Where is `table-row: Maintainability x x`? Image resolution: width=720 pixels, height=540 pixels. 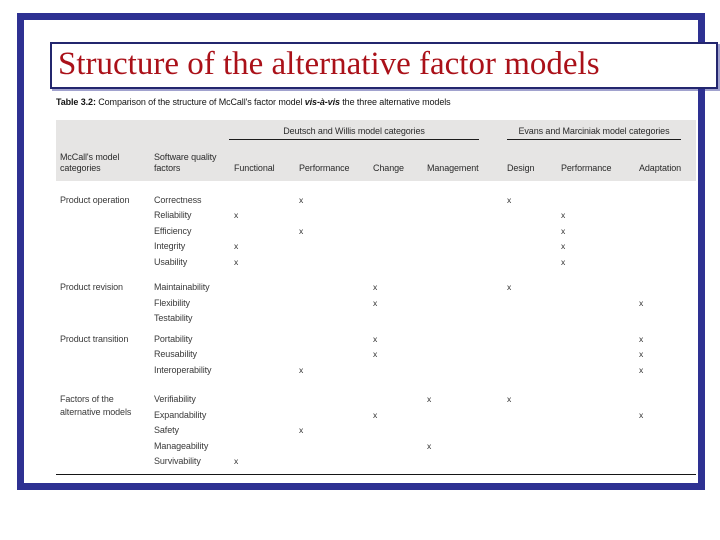
table-row: Maintainability x x is located at coordinates (425, 288).